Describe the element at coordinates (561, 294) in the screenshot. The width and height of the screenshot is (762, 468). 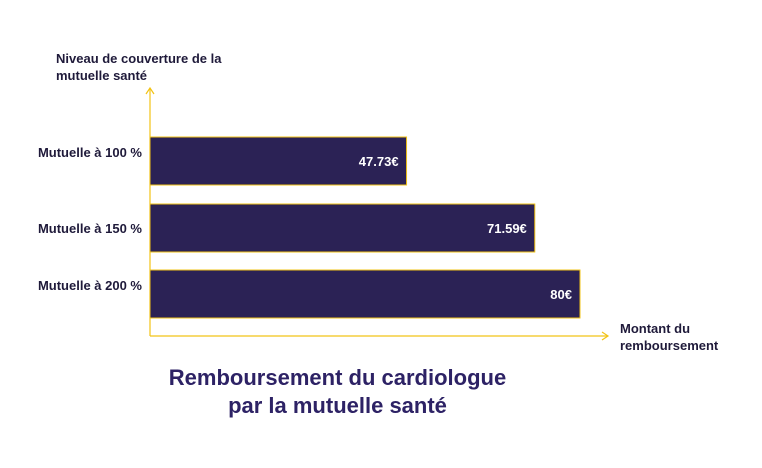
I see `data-label: 80€` at that location.